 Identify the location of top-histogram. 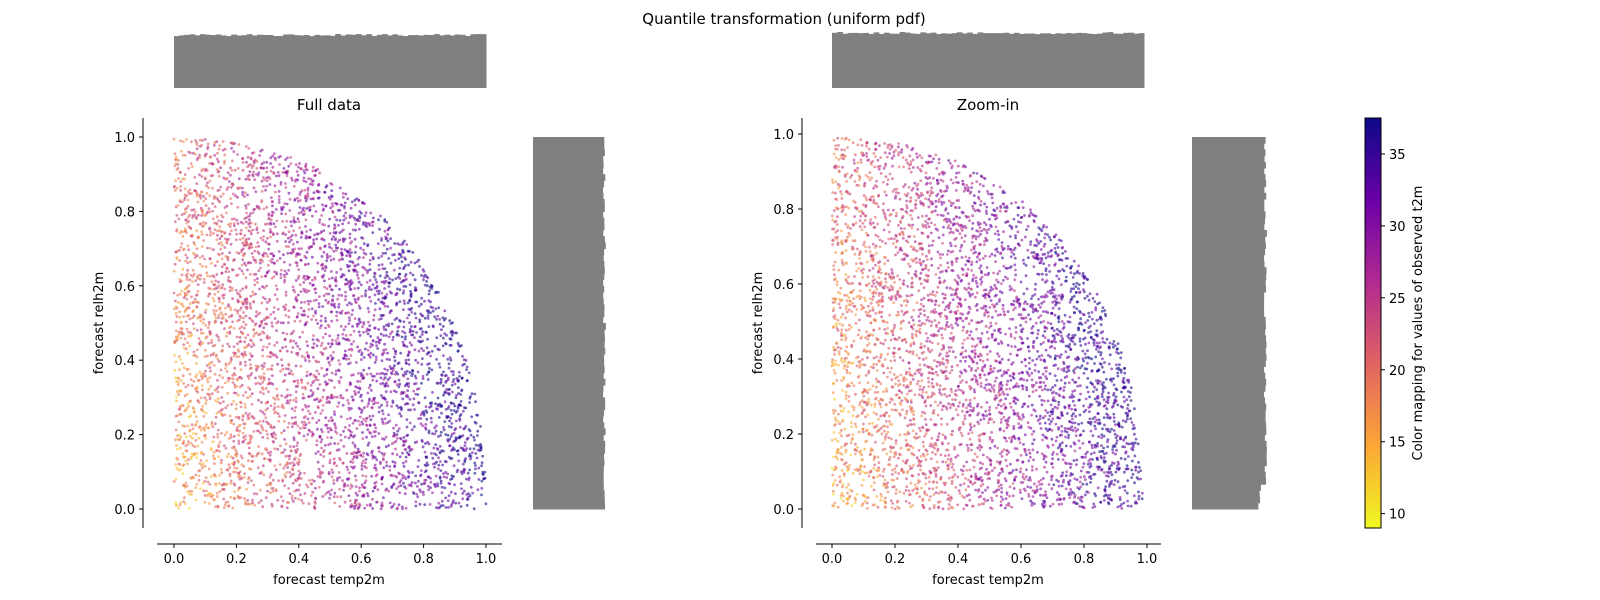
(330, 61).